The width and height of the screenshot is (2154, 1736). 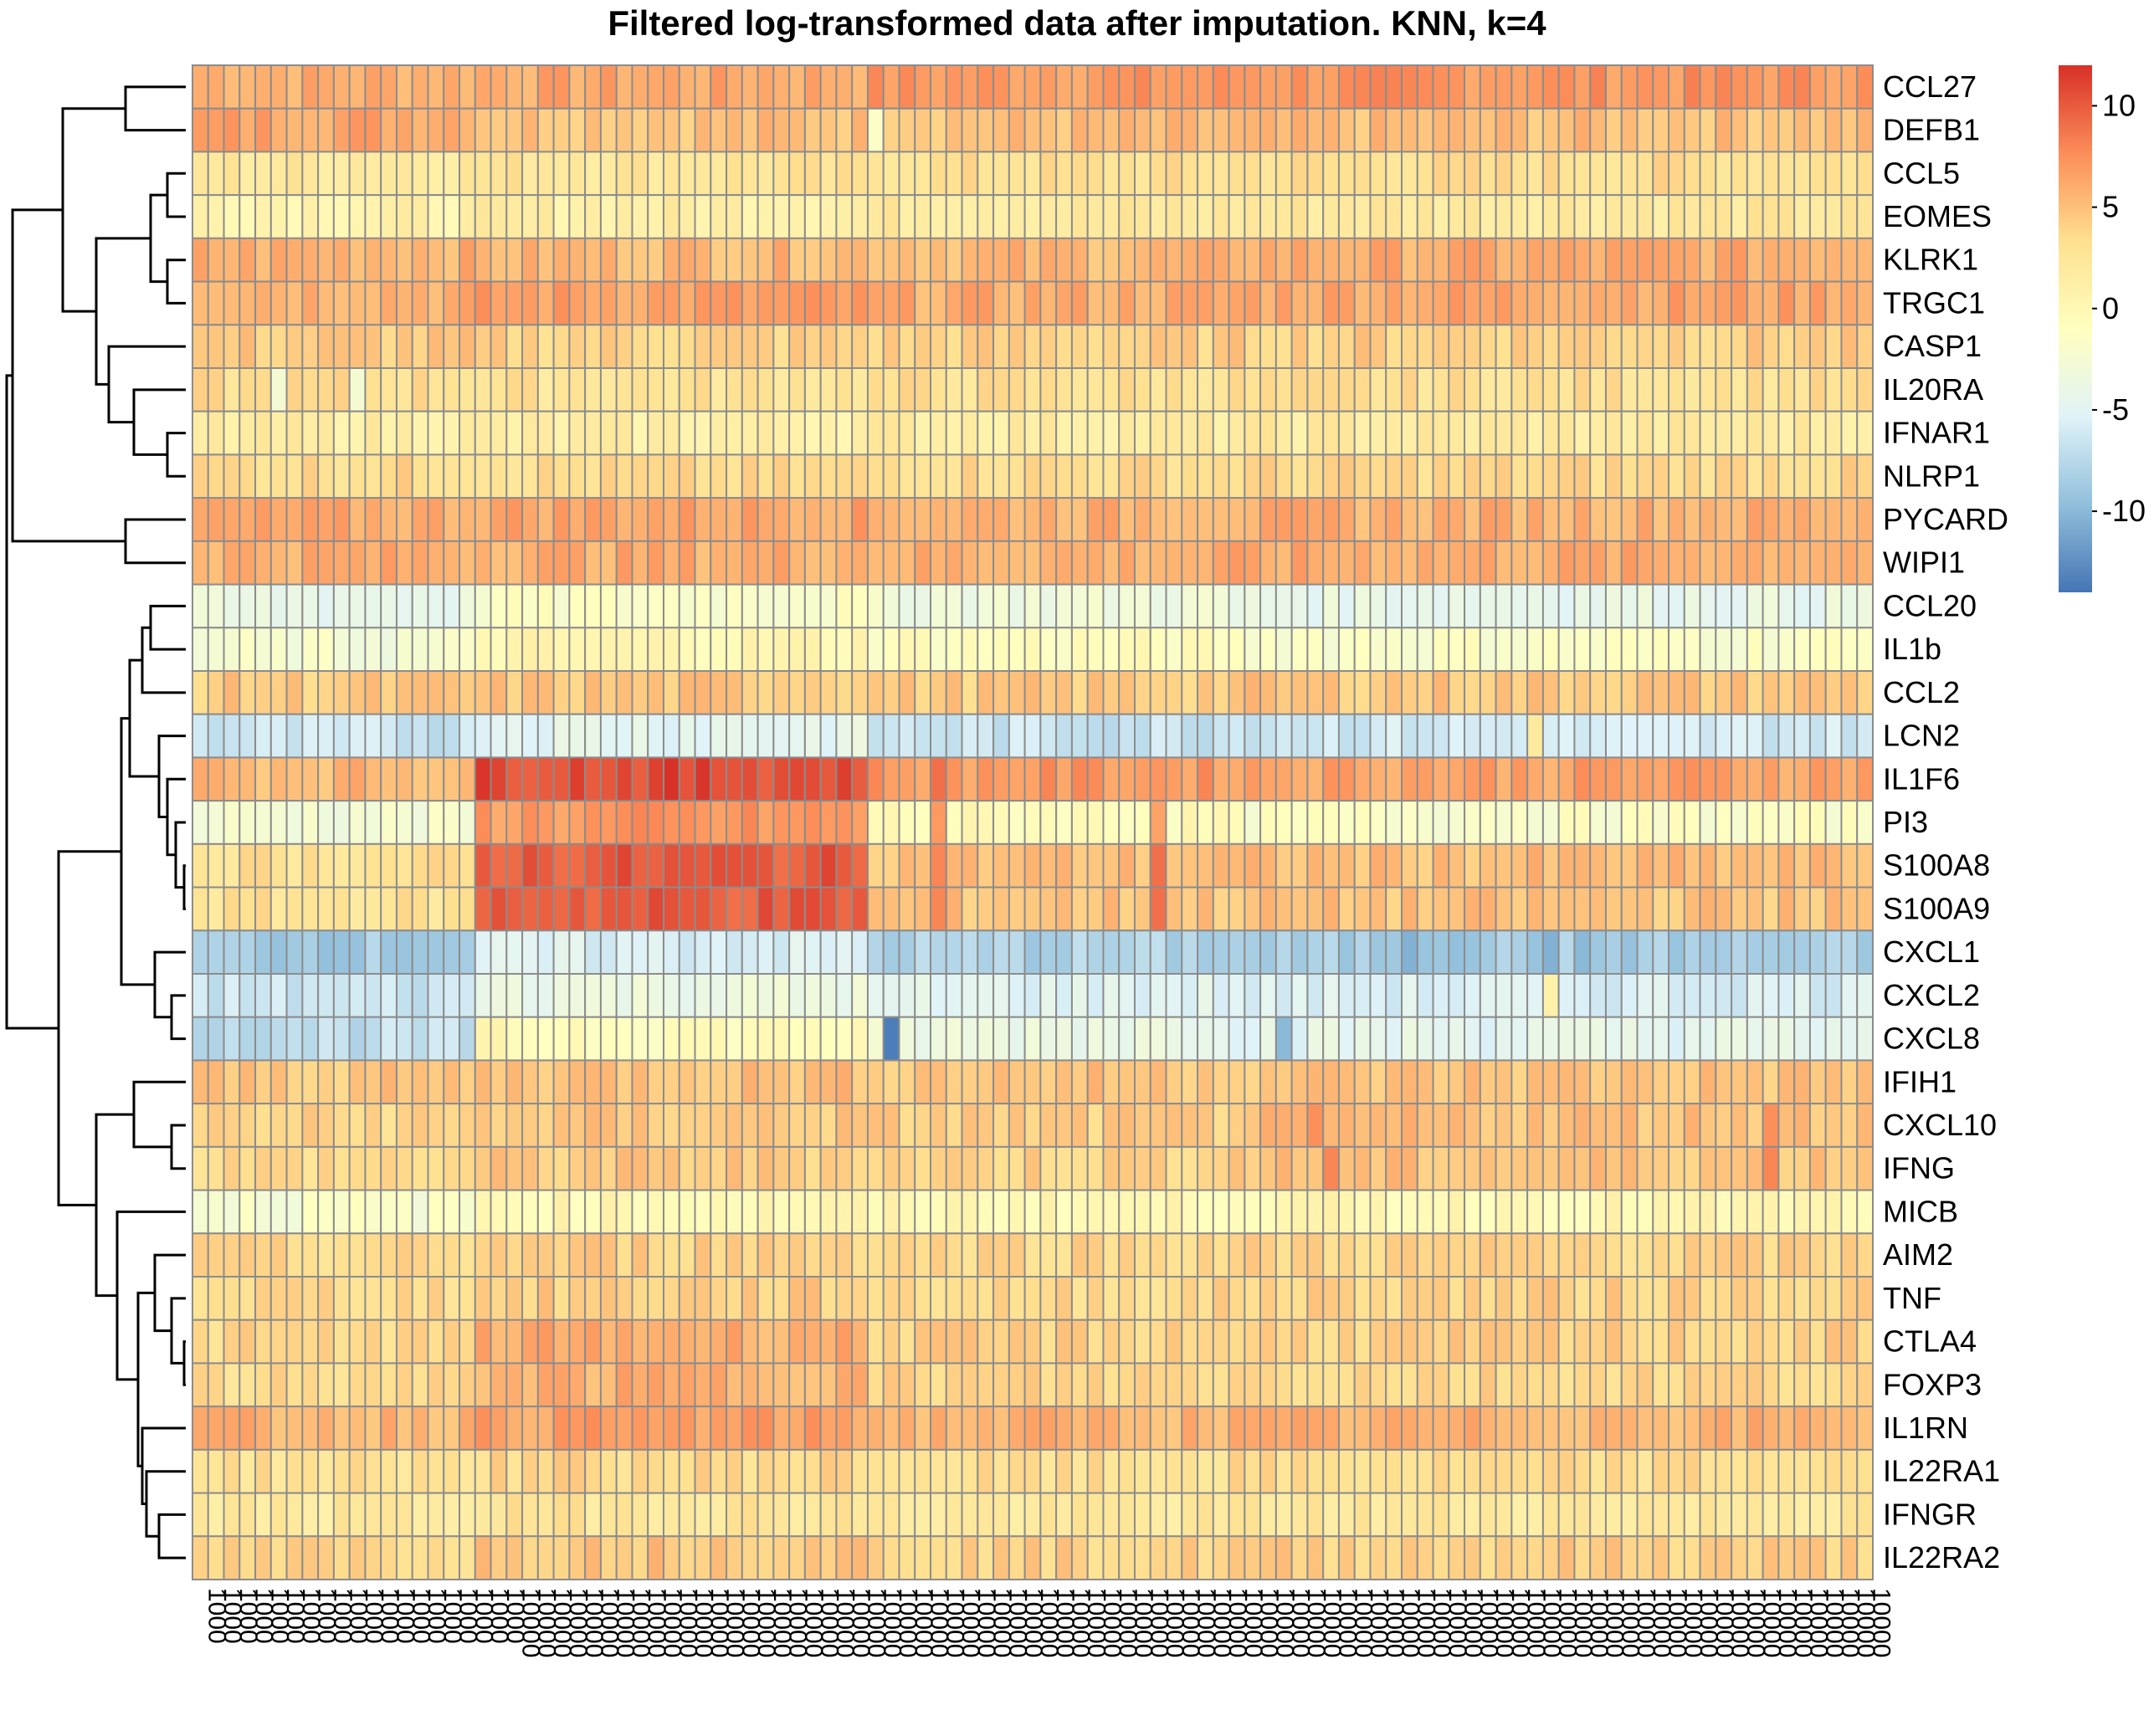 What do you see at coordinates (1918, 1254) in the screenshot?
I see `row-label: AIM2` at bounding box center [1918, 1254].